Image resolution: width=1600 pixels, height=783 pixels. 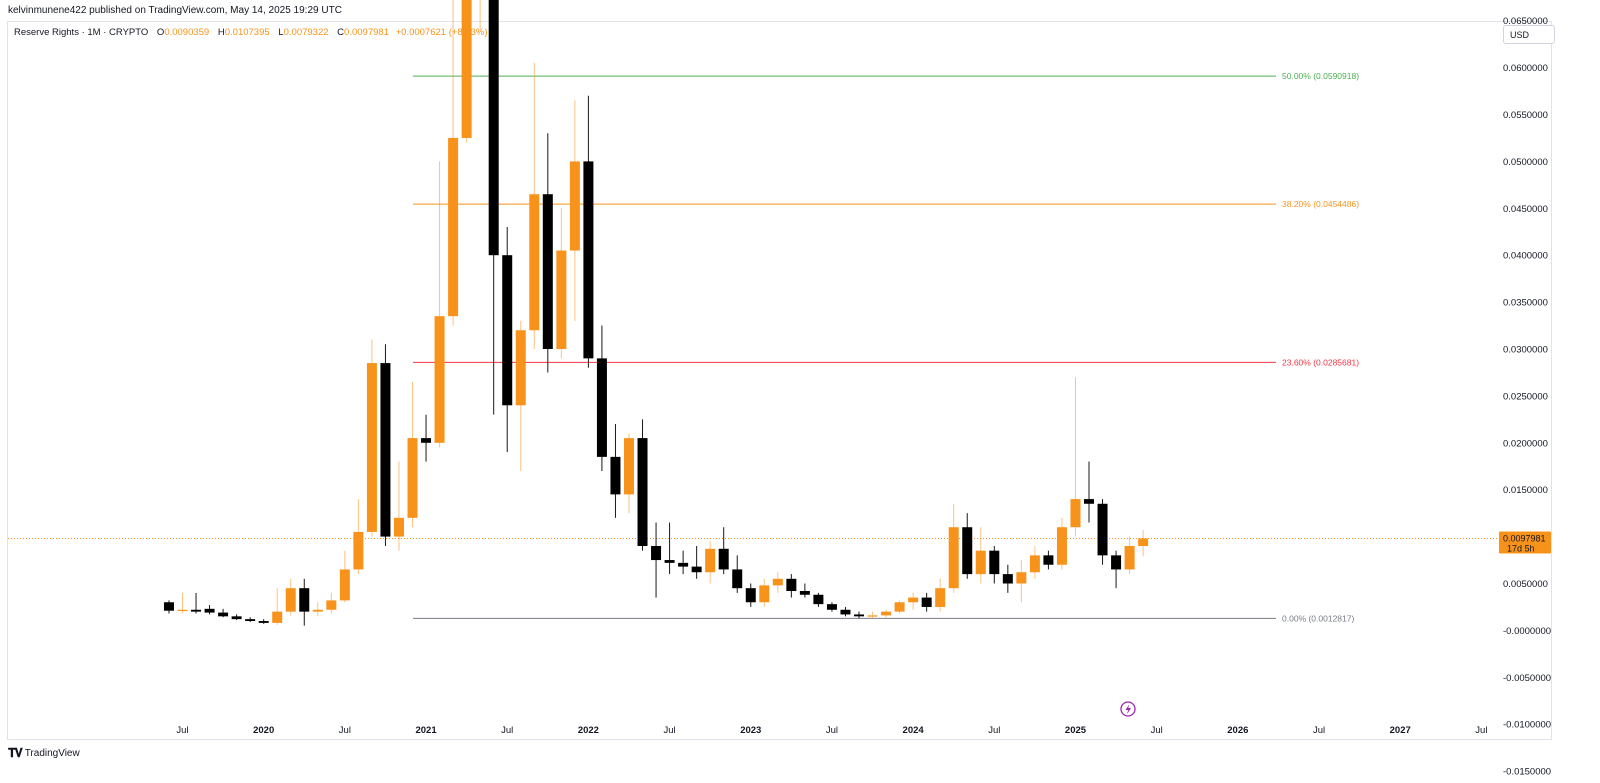 What do you see at coordinates (187, 32) in the screenshot?
I see `open-value: 0.0090359` at bounding box center [187, 32].